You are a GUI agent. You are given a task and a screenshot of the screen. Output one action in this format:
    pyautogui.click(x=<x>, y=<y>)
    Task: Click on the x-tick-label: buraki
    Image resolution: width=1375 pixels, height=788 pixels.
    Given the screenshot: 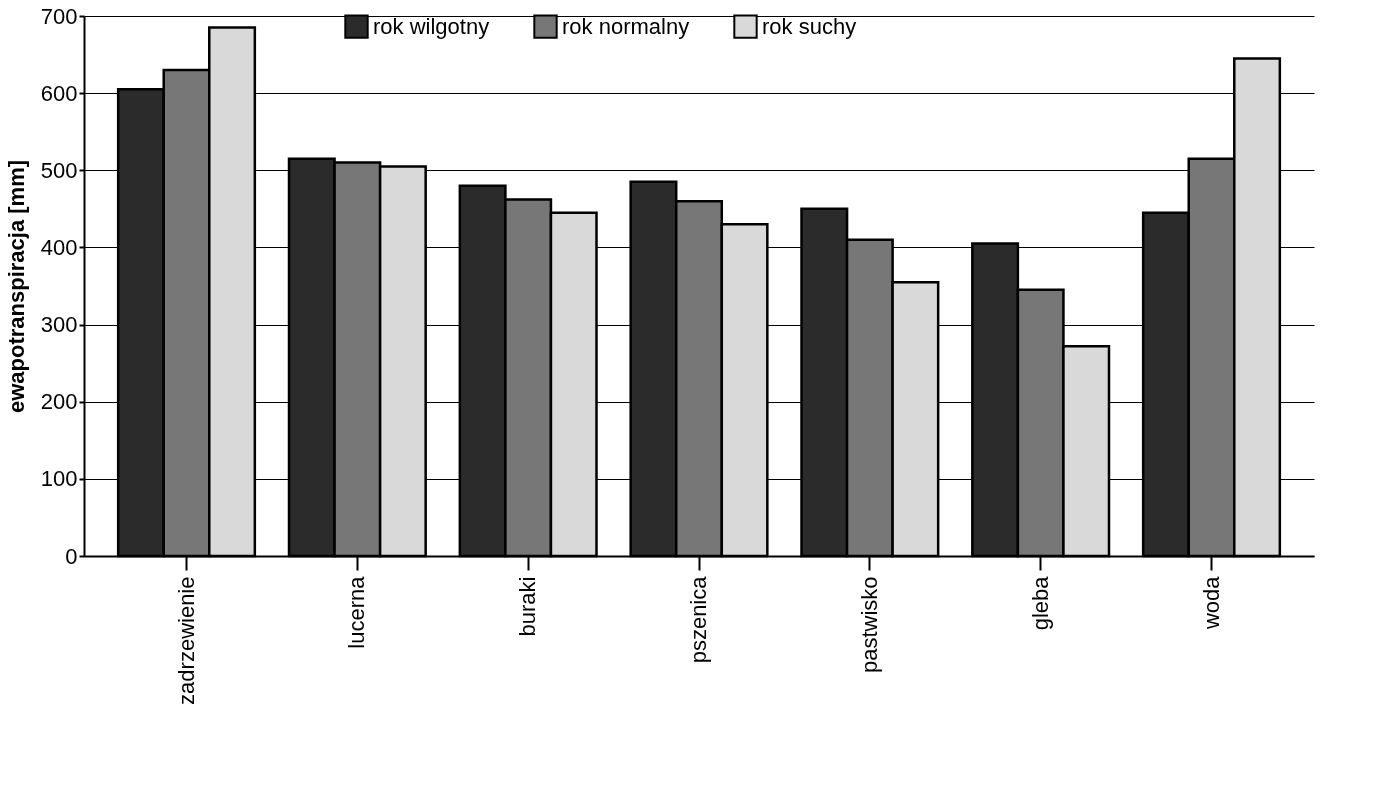 What is the action you would take?
    pyautogui.click(x=528, y=606)
    